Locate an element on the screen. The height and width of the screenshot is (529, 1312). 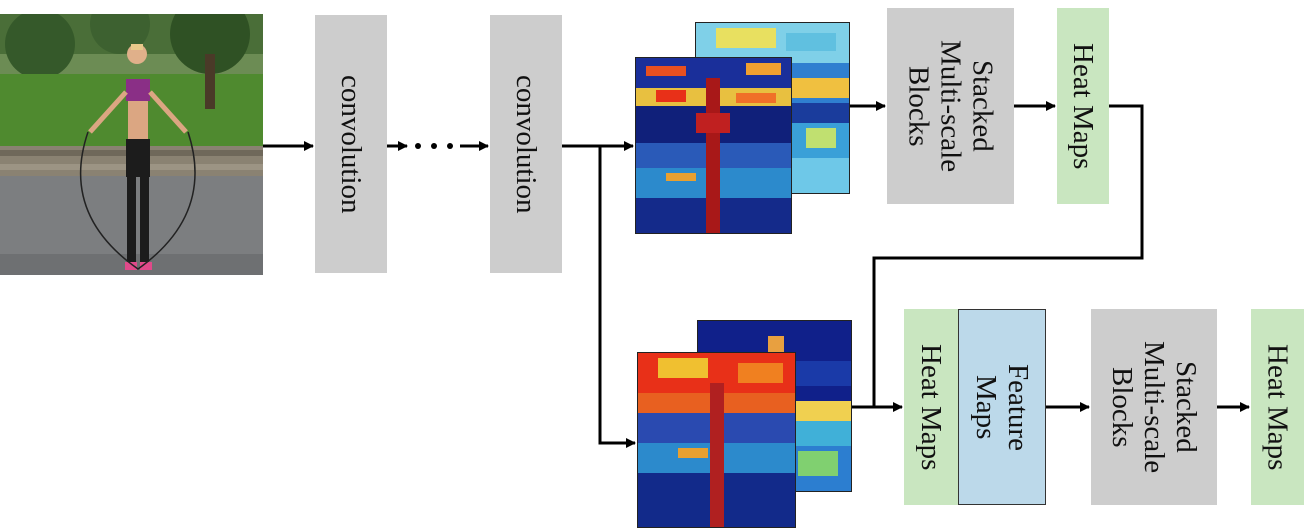
stacked-block-line-3: Blocks is located at coordinates (918, 106).